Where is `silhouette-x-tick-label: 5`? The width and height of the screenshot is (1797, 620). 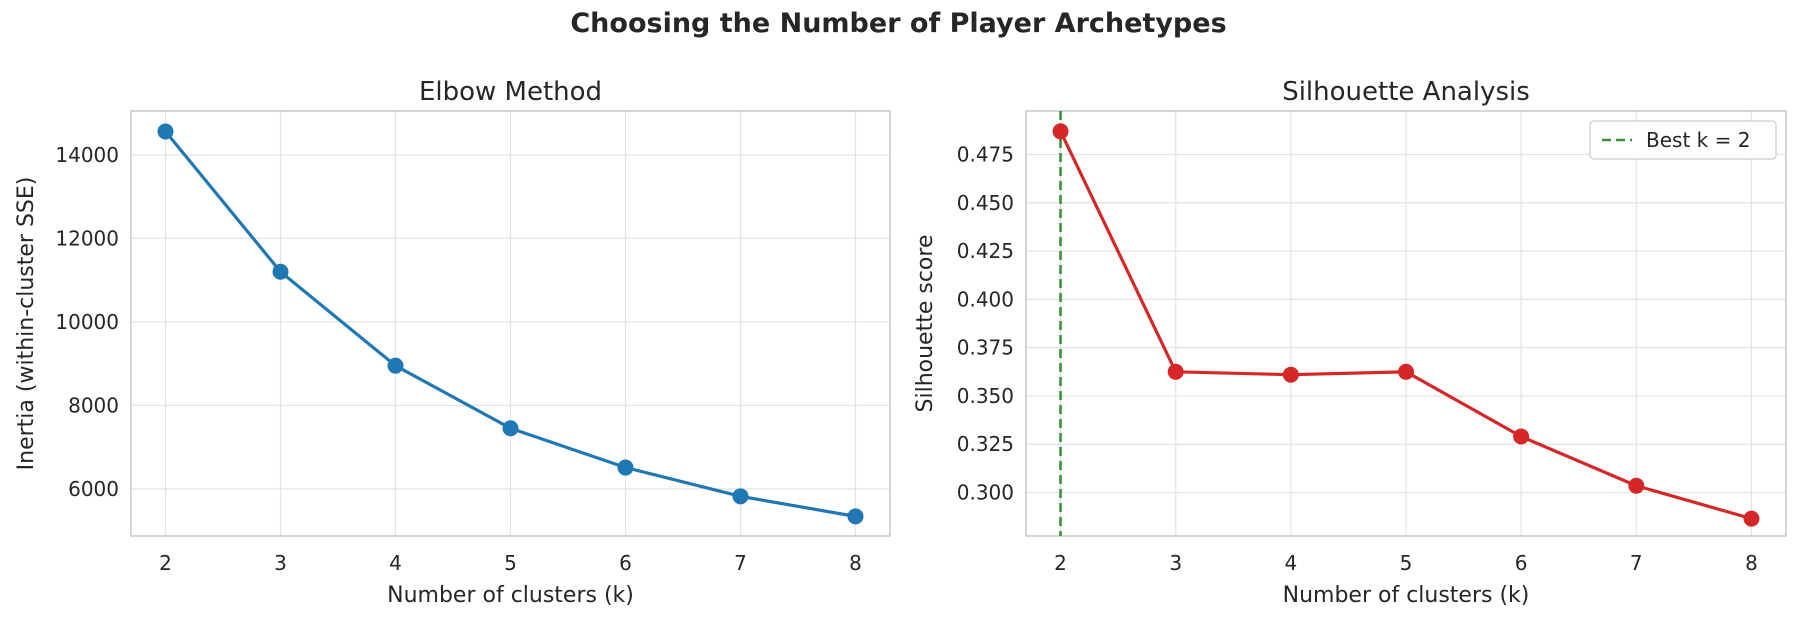
silhouette-x-tick-label: 5 is located at coordinates (1406, 563).